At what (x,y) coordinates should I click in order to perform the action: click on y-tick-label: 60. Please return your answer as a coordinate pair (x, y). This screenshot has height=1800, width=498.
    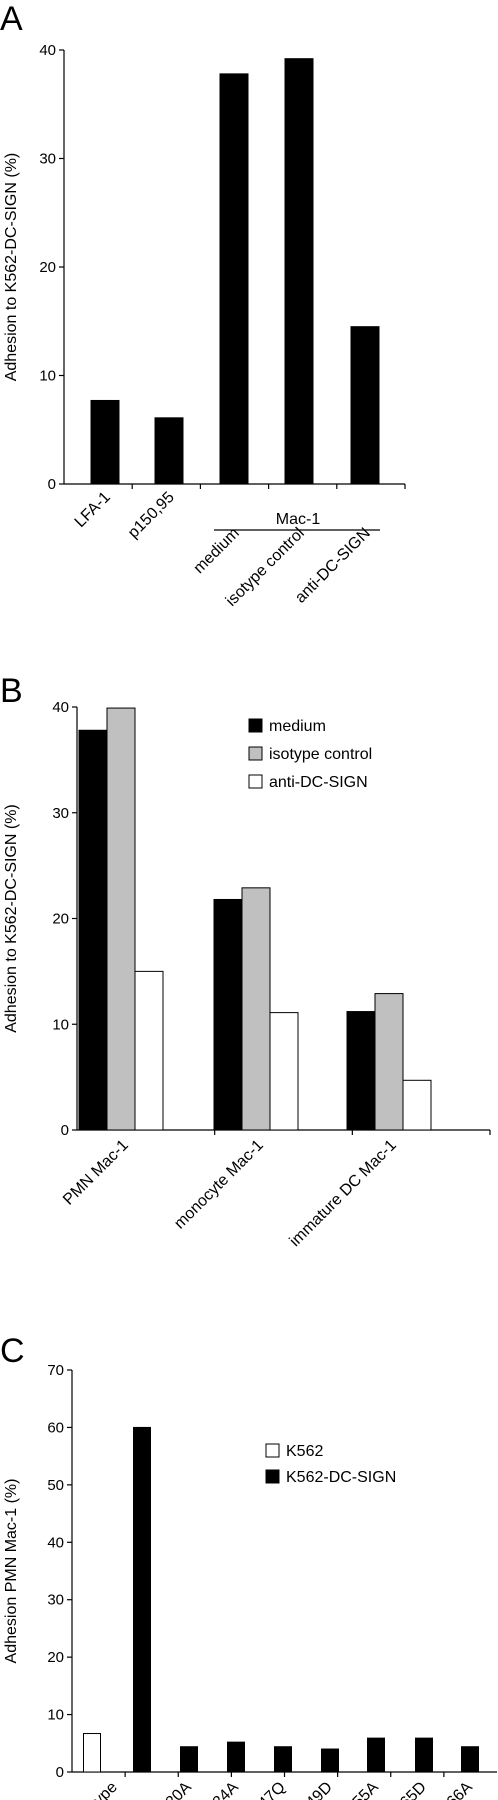
    Looking at the image, I should click on (55, 1427).